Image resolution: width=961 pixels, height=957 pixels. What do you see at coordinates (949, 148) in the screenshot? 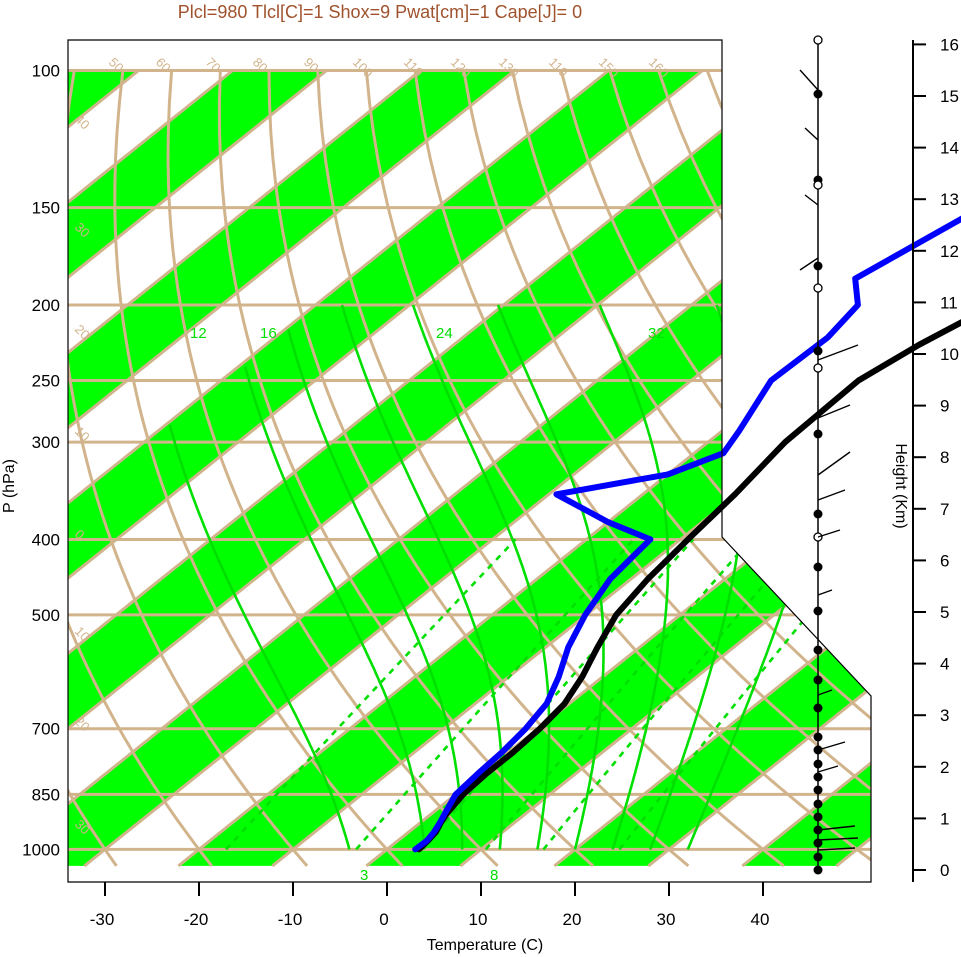
I see `height-tick-label: 14` at bounding box center [949, 148].